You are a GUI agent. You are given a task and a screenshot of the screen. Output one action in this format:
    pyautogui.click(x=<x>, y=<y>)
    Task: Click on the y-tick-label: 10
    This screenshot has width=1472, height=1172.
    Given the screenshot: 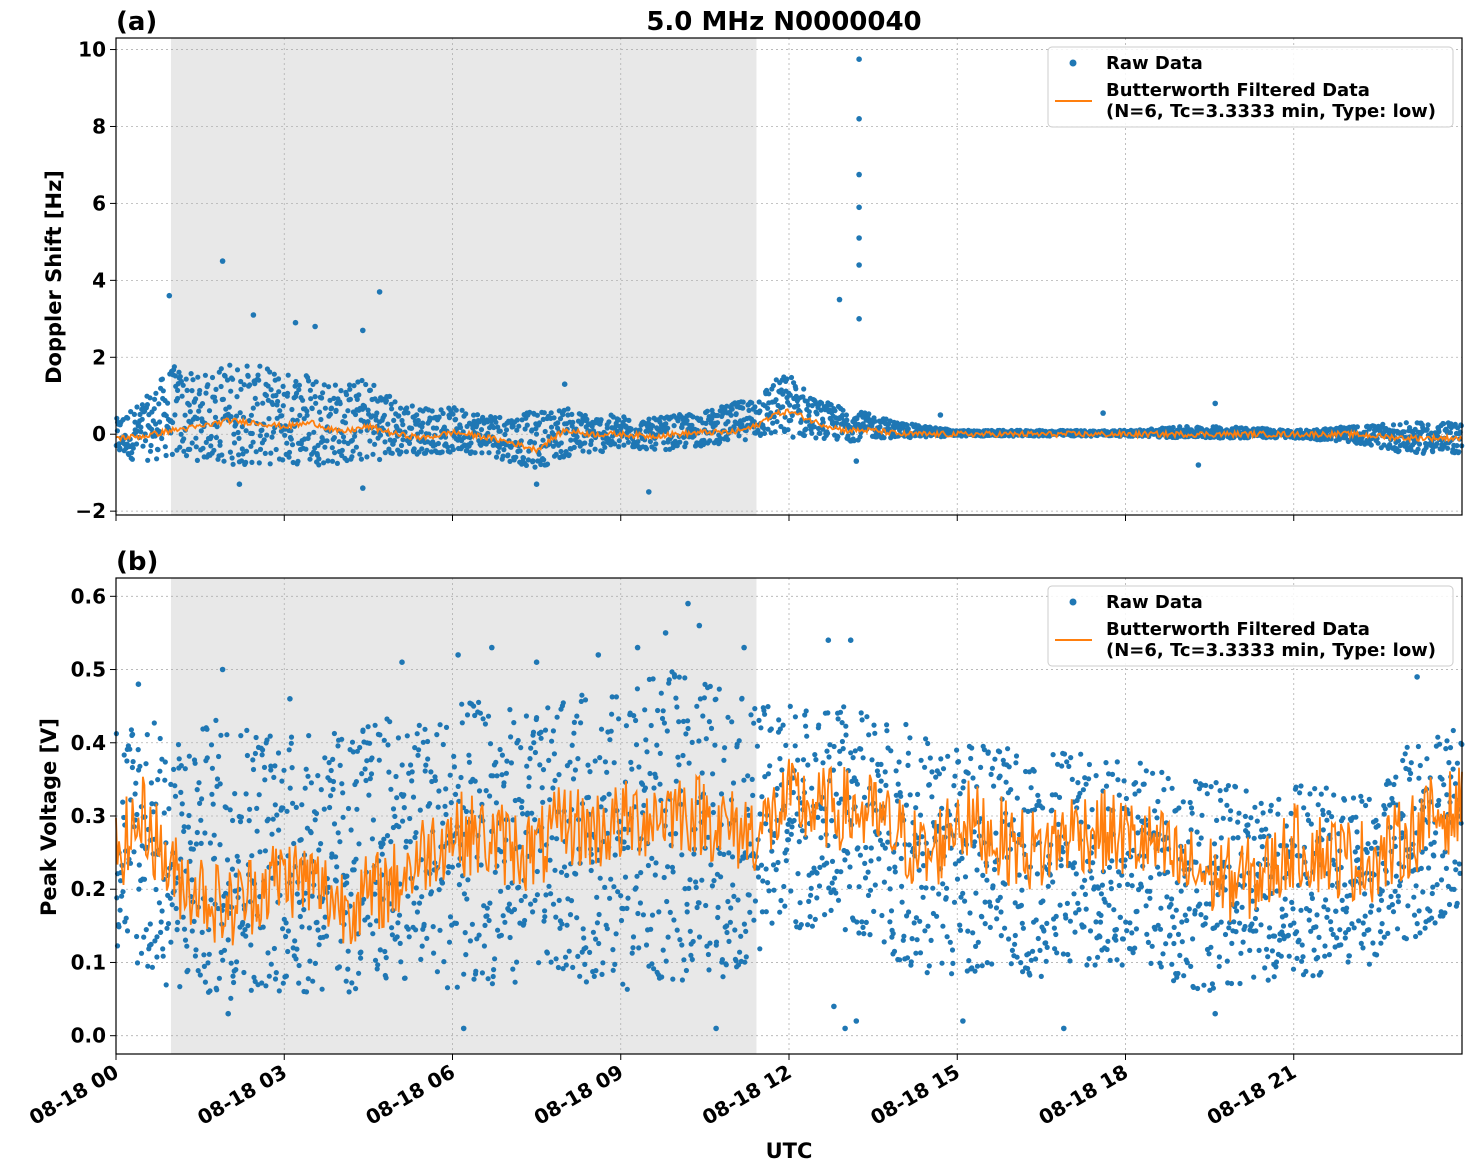 What is the action you would take?
    pyautogui.click(x=92, y=50)
    